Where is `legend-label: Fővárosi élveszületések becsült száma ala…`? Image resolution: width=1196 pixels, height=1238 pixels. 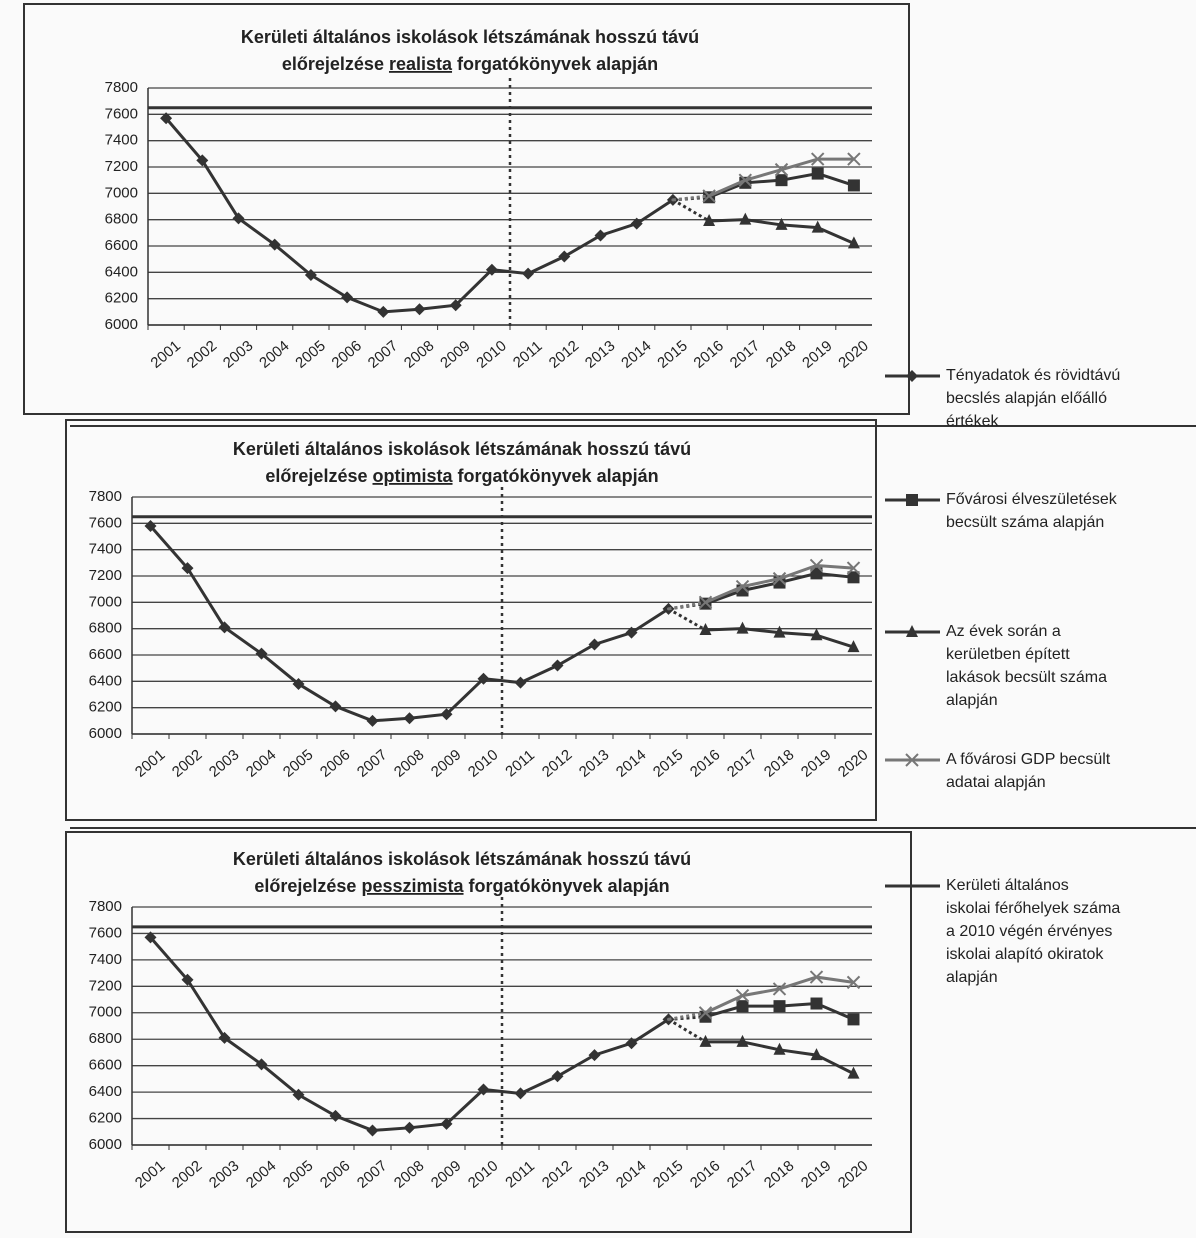 legend-label: Fővárosi élveszületések becsült száma ala… is located at coordinates (1032, 511).